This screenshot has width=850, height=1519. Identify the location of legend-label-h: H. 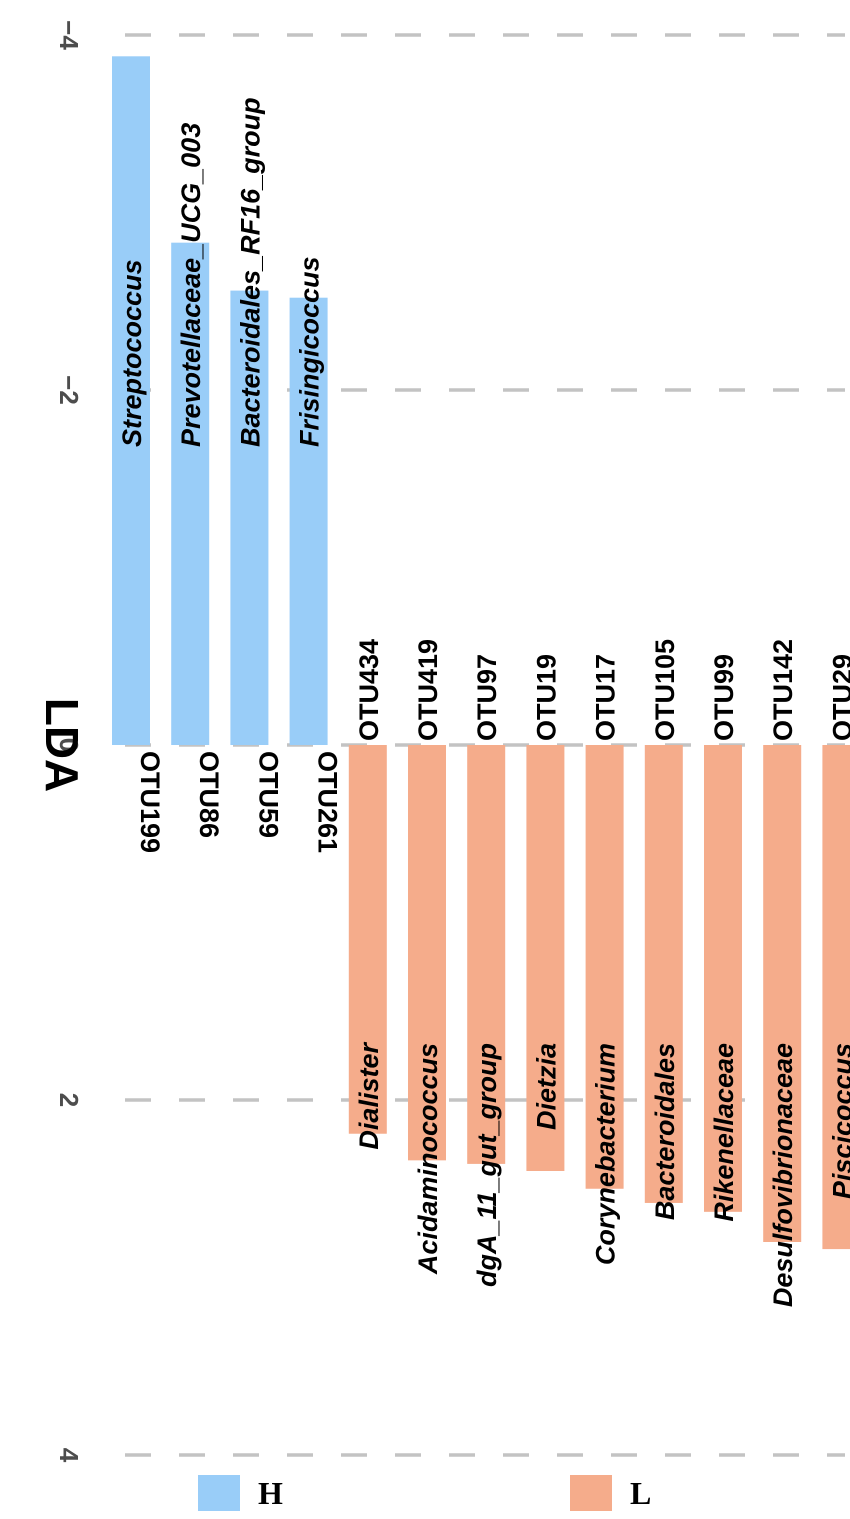
(270, 1493).